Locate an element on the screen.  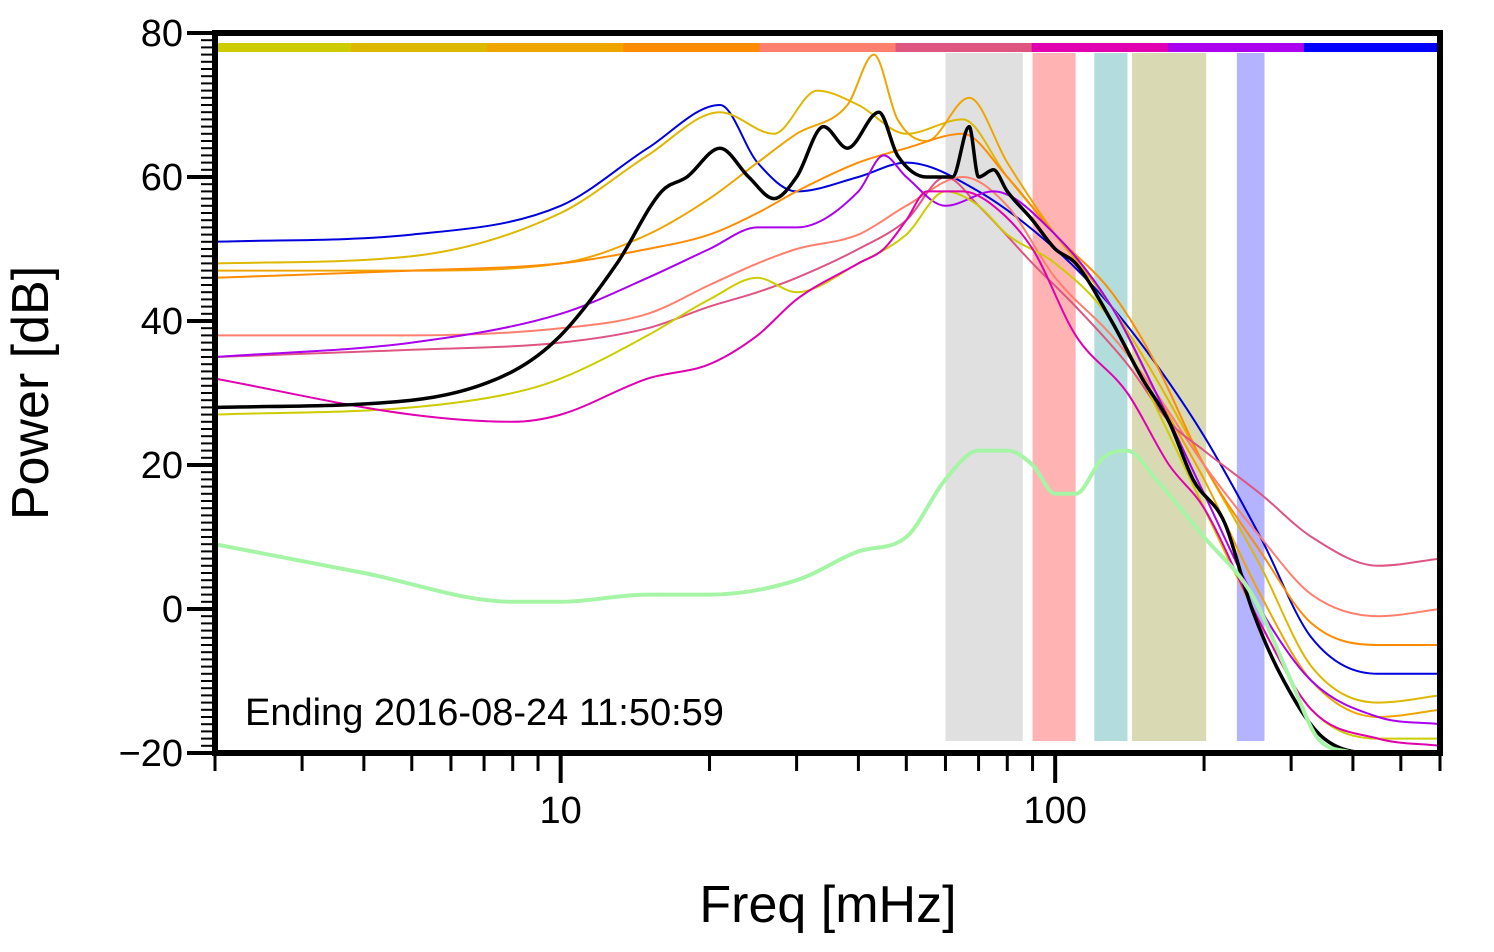
y-tick-label: 80 is located at coordinates (162, 34).